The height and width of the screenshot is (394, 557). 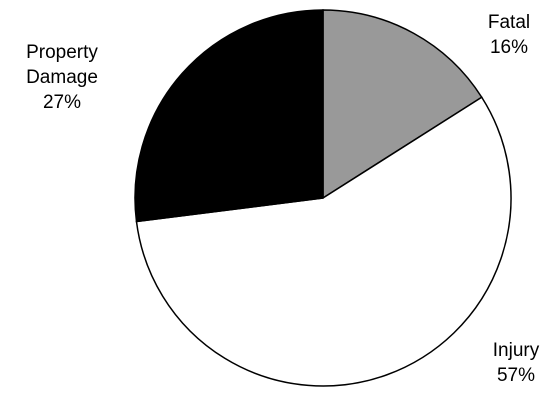 What do you see at coordinates (509, 22) in the screenshot?
I see `slice-label-line: Fatal` at bounding box center [509, 22].